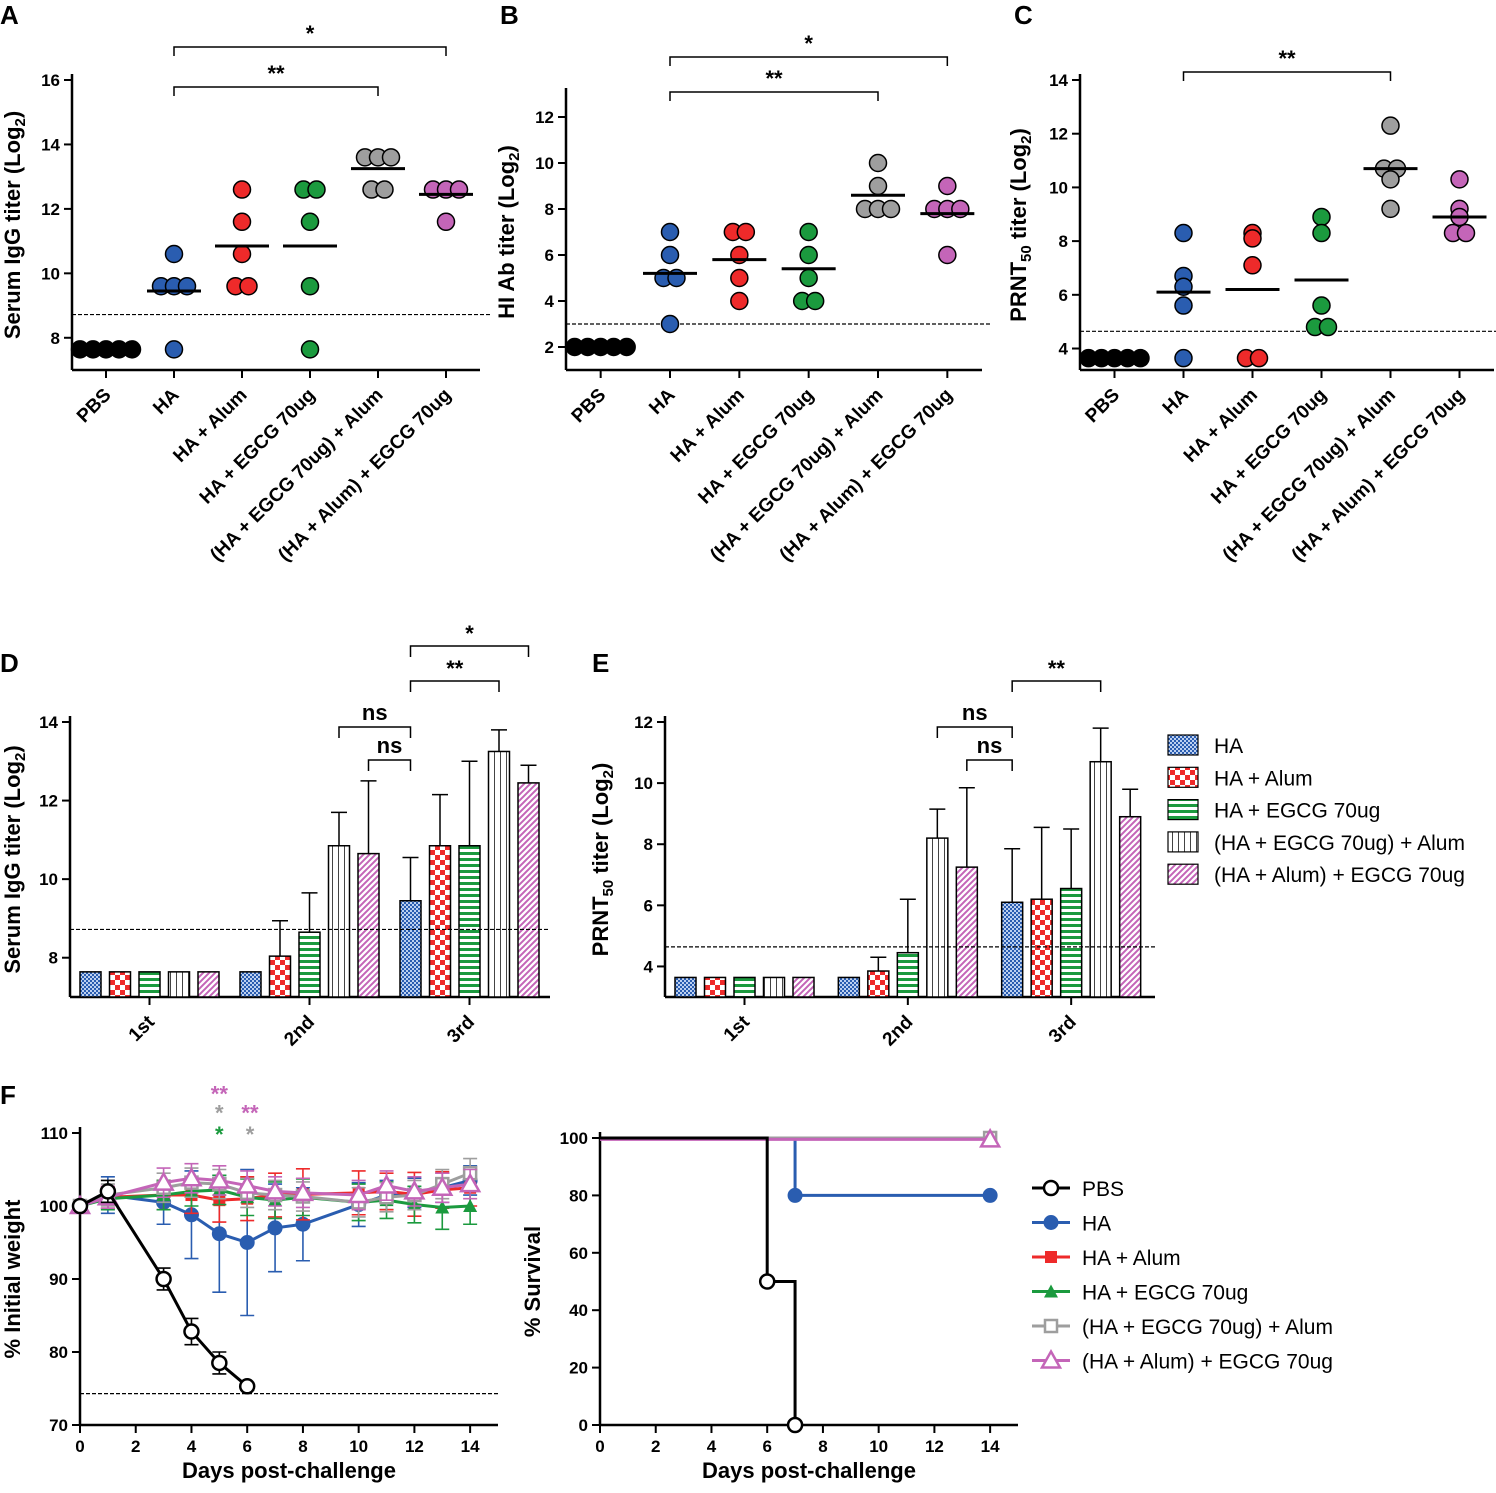 This screenshot has width=1496, height=1493. I want to click on y-tick-label: 2, so click(549, 347).